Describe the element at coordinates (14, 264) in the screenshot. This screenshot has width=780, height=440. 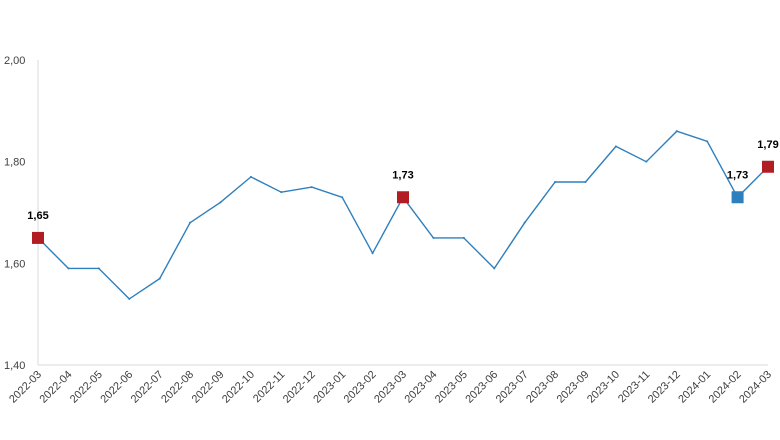
I see `y-tick-label: 1,60` at that location.